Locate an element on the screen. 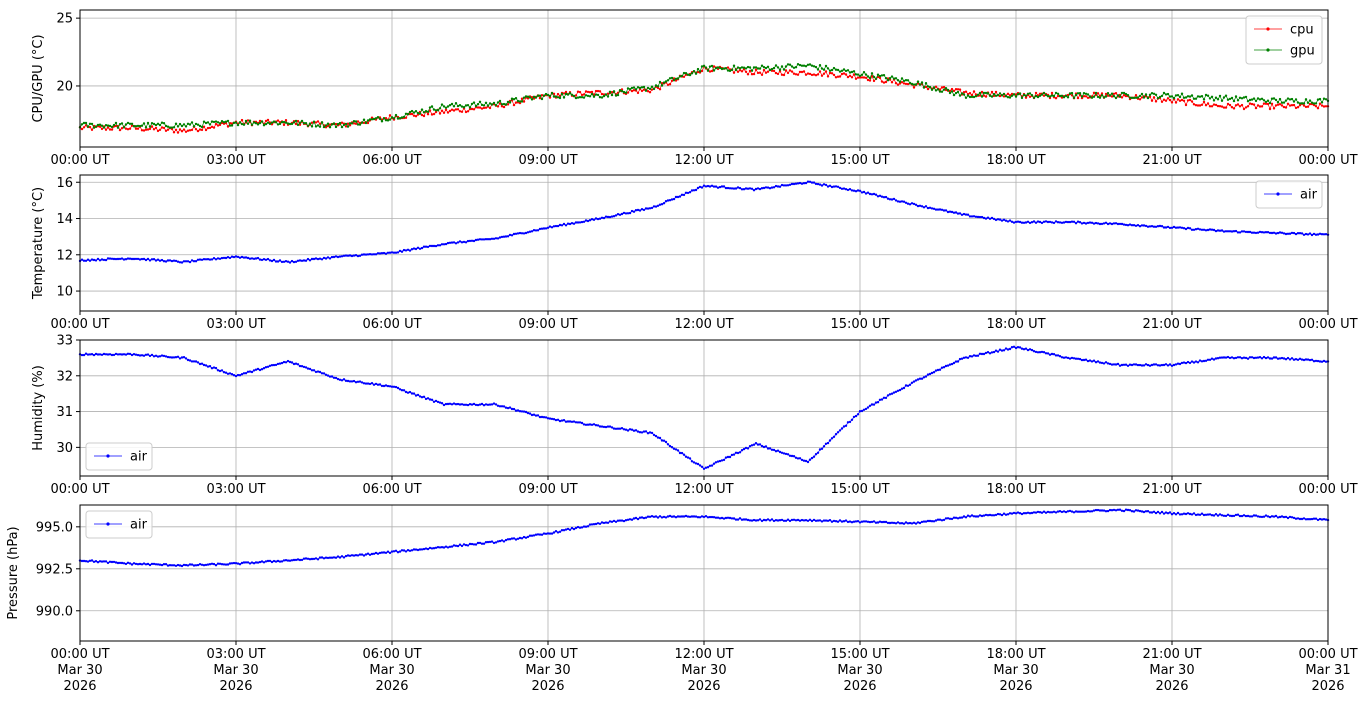 The image size is (1367, 707). x-tick-label: Mar 30 is located at coordinates (547, 670).